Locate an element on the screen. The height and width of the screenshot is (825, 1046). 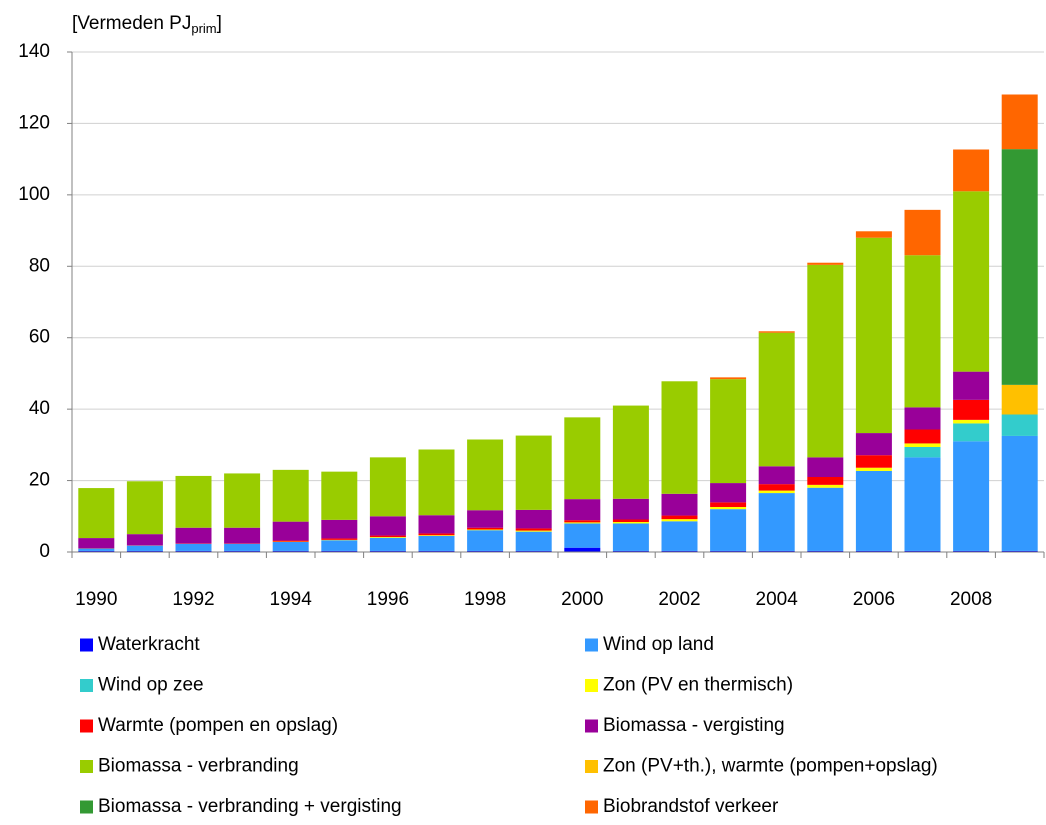
legend-label: Warmte (pompen en opslag) is located at coordinates (218, 725).